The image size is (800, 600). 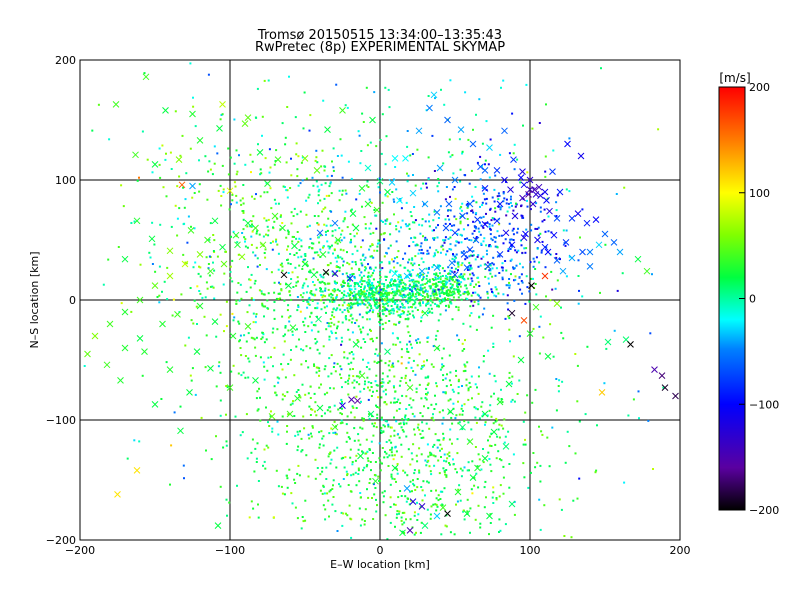 What do you see at coordinates (764, 510) in the screenshot?
I see `colorbar-tick-label: −200` at bounding box center [764, 510].